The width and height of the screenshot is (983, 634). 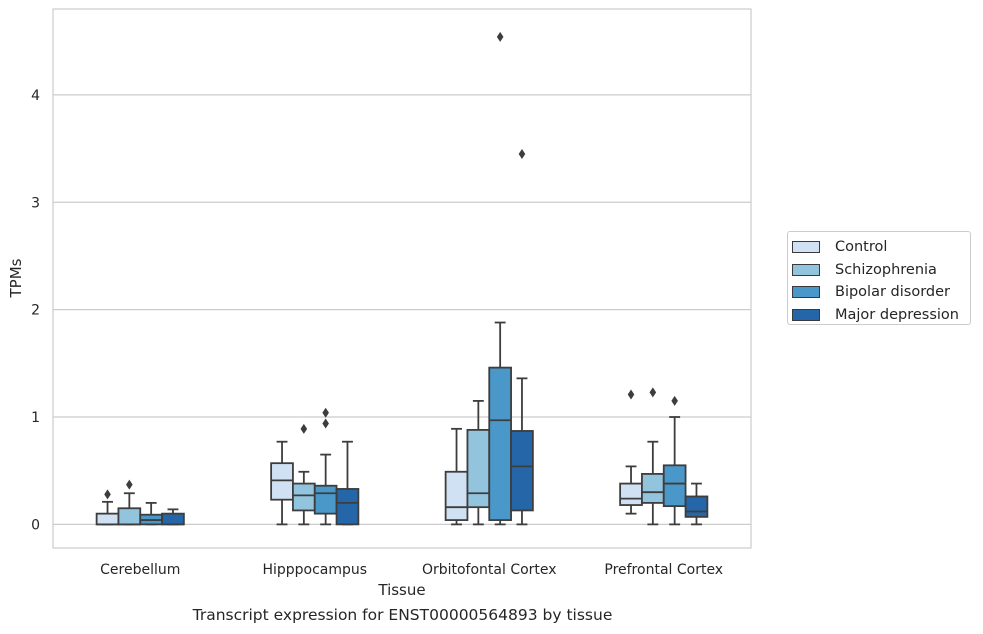 I want to click on box-cerebellum-control, so click(x=107, y=507).